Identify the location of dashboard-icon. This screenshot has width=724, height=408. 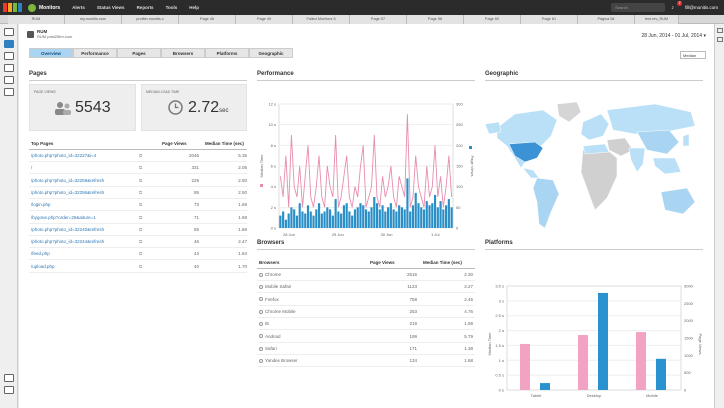
(8, 32).